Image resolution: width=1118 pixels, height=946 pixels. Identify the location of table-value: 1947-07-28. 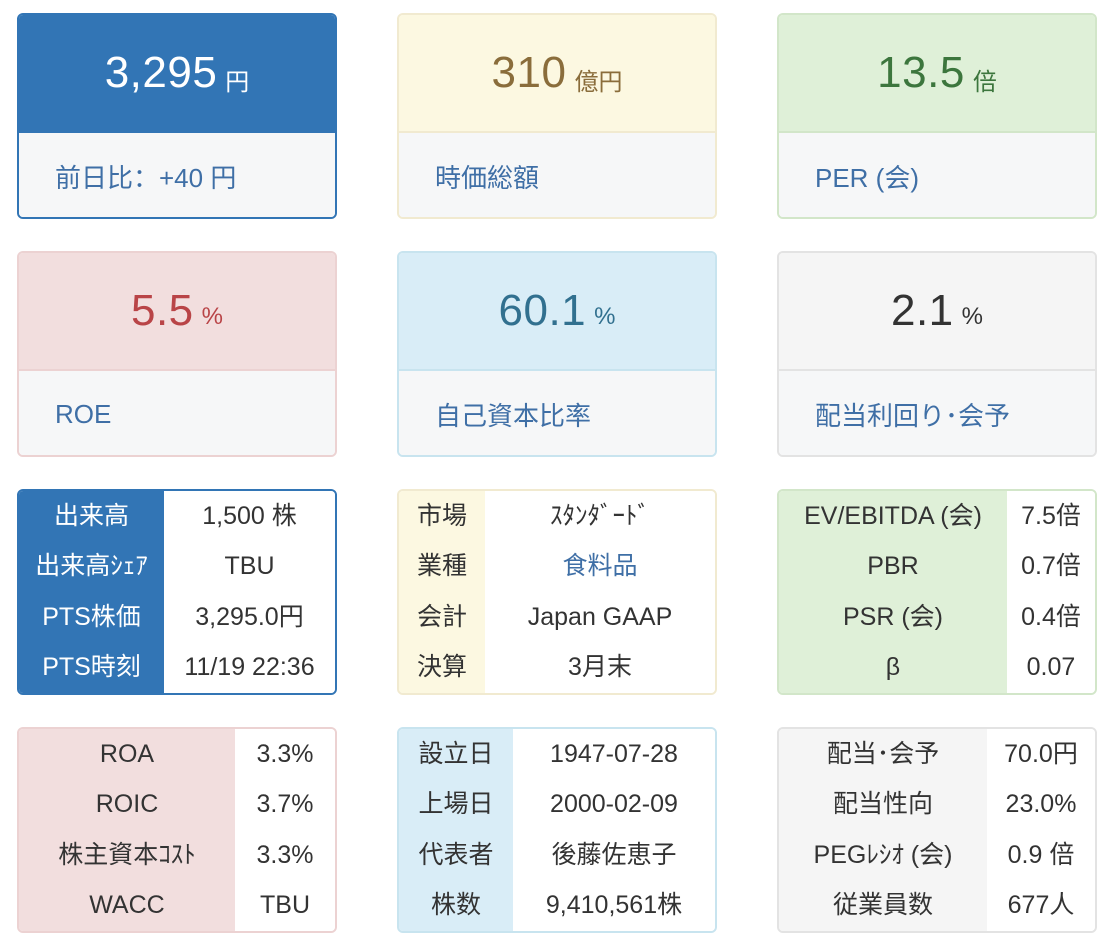
(614, 754).